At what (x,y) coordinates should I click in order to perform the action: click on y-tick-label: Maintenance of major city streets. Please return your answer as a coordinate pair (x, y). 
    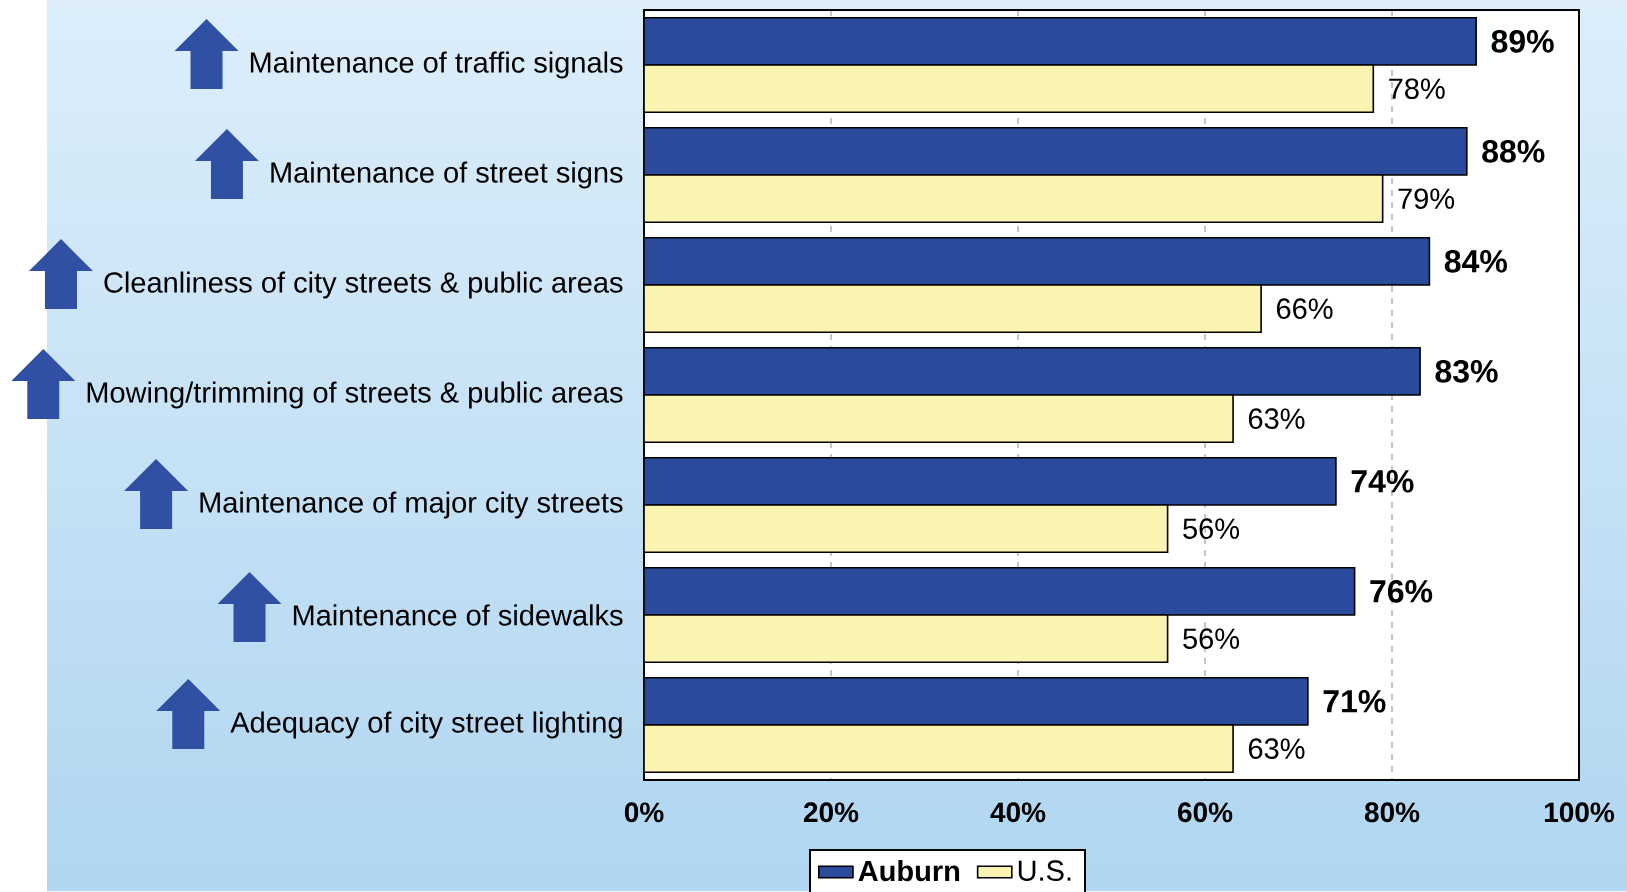
    Looking at the image, I should click on (411, 505).